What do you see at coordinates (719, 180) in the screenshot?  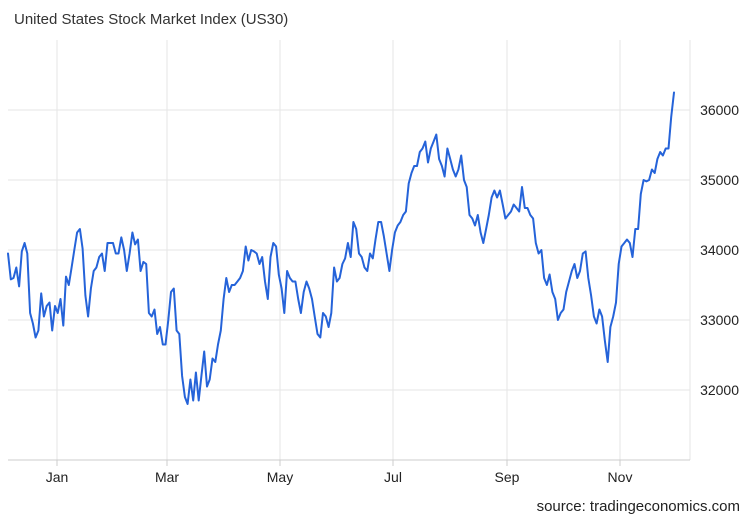 I see `y-tick-label: 35000` at bounding box center [719, 180].